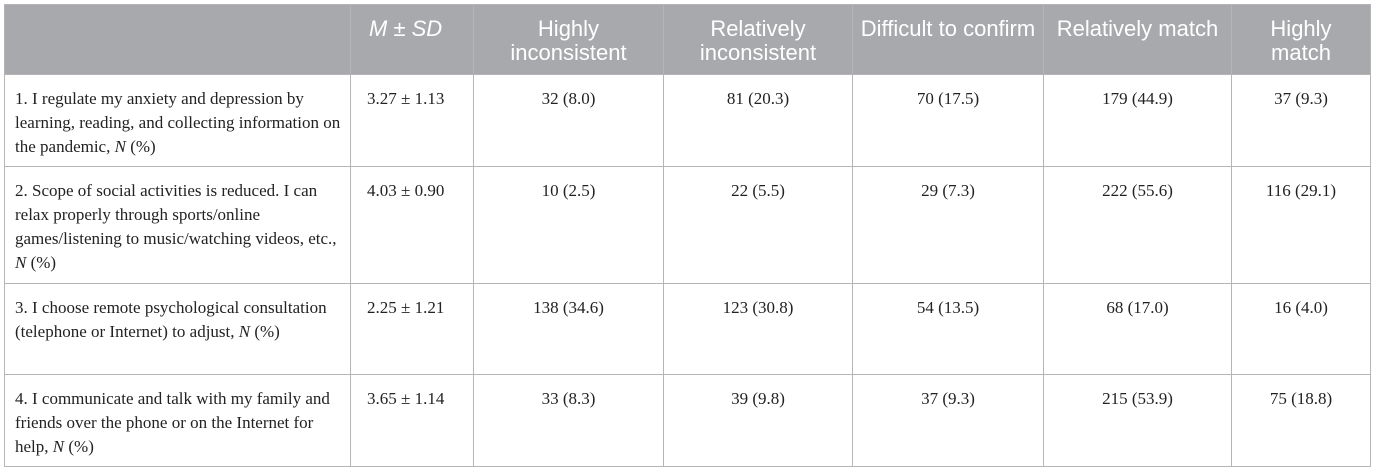 This screenshot has height=474, width=1375. Describe the element at coordinates (758, 225) in the screenshot. I see `relatively-inconsistent-cell: 22 (5.5)` at that location.